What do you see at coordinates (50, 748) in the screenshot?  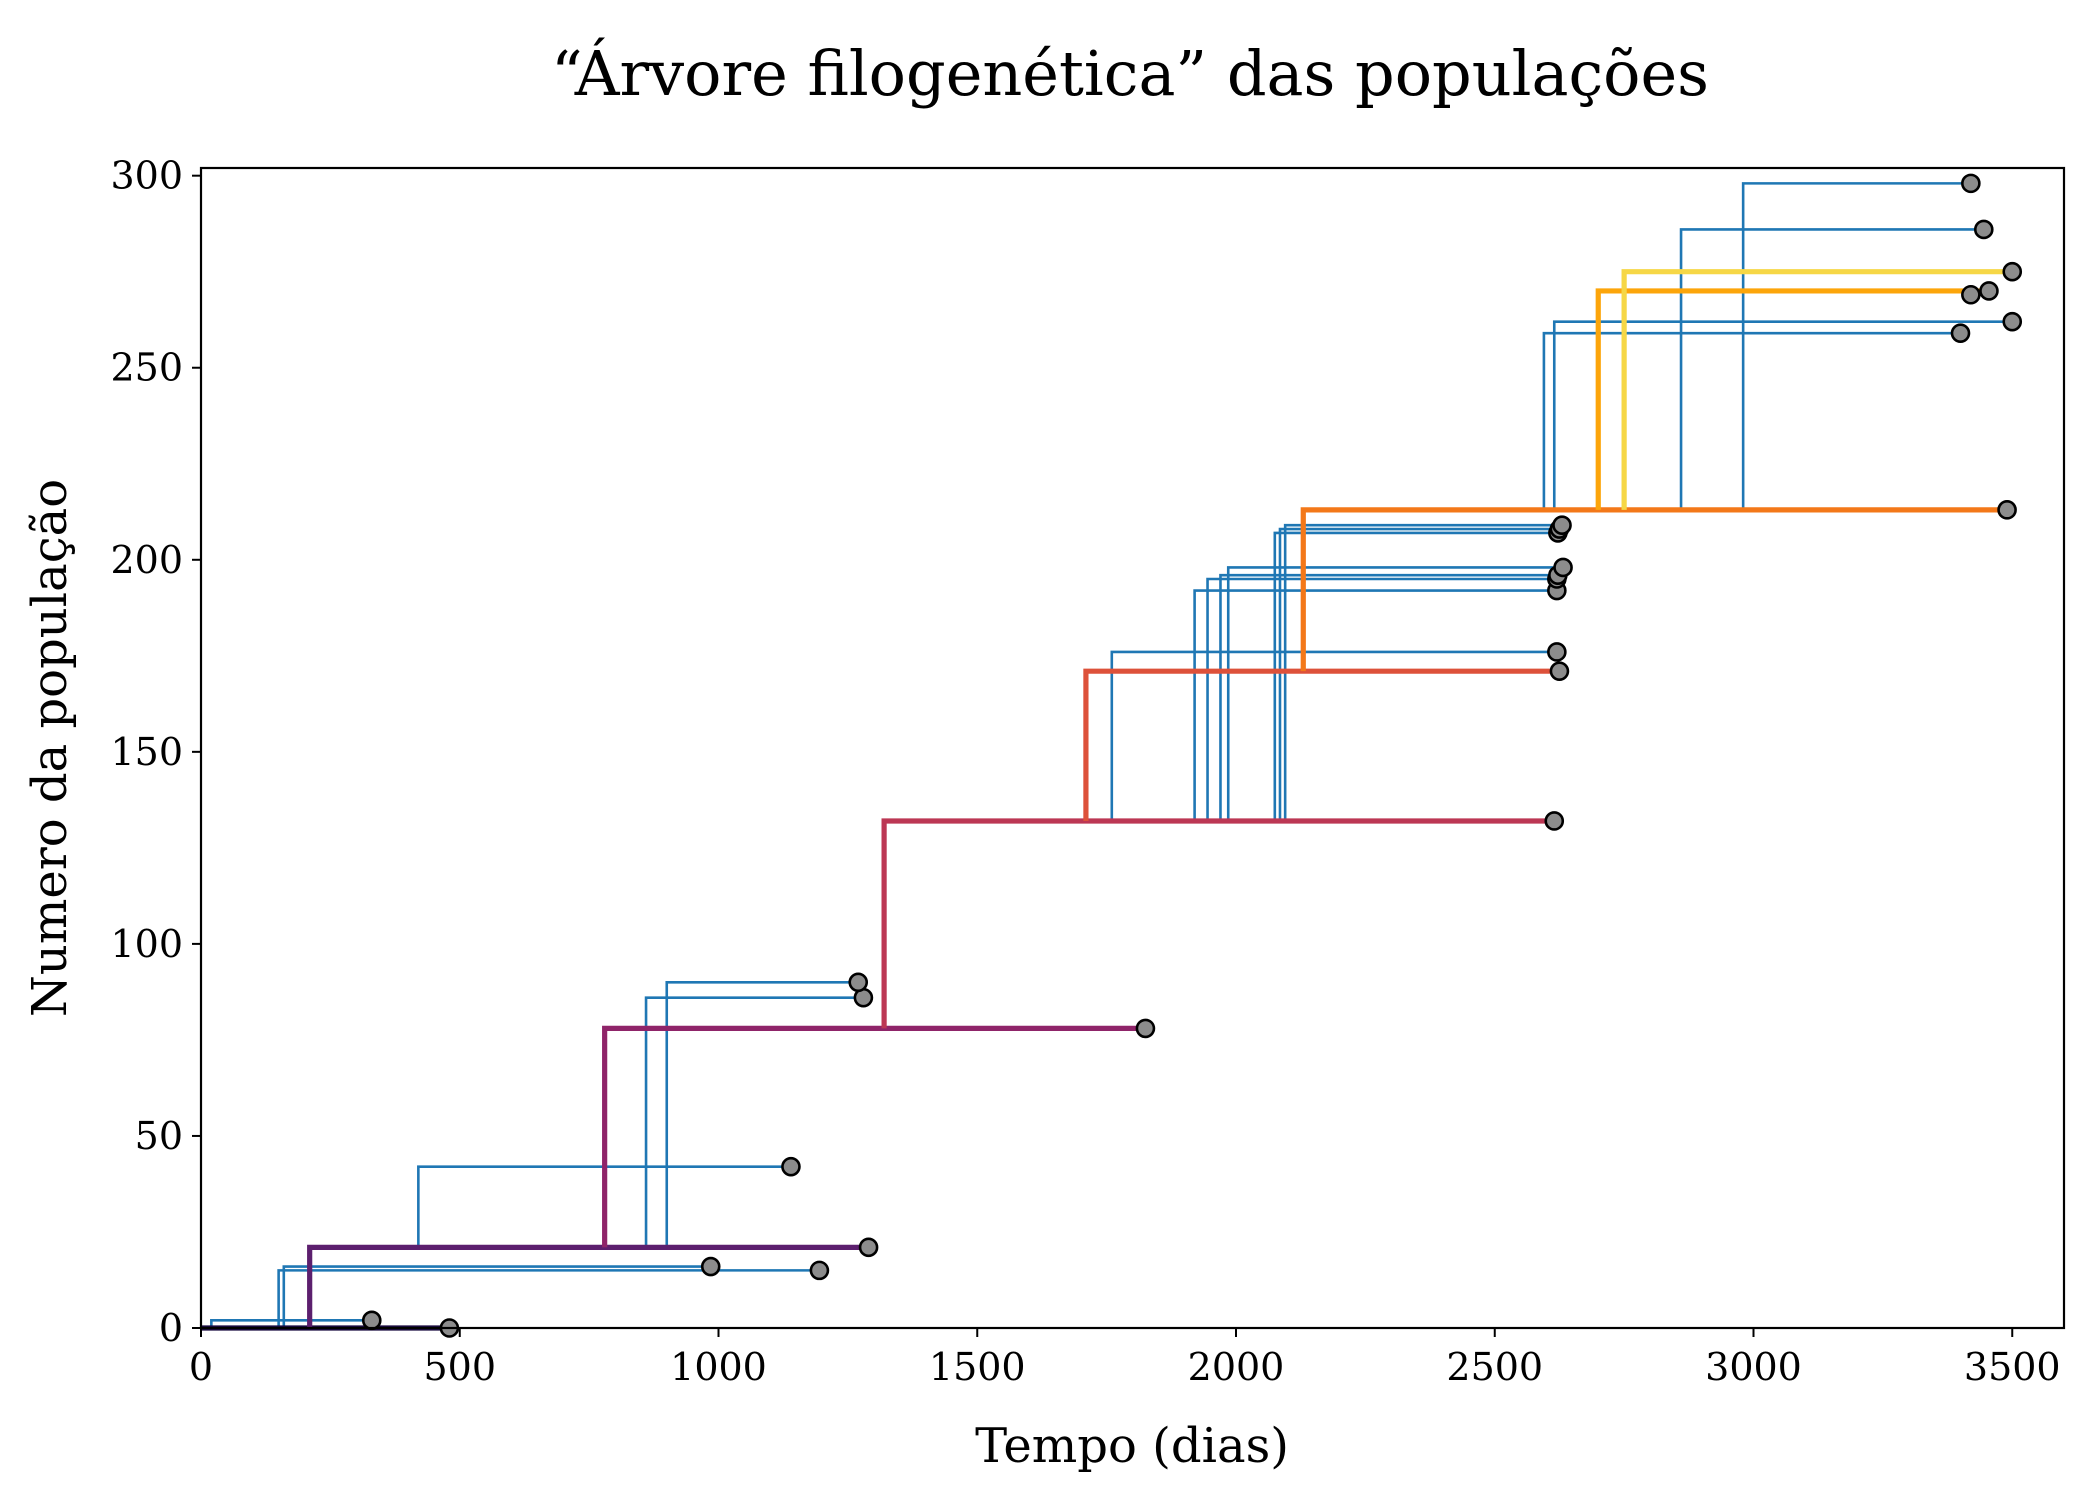 I see `y-axis-label: Numero da população` at bounding box center [50, 748].